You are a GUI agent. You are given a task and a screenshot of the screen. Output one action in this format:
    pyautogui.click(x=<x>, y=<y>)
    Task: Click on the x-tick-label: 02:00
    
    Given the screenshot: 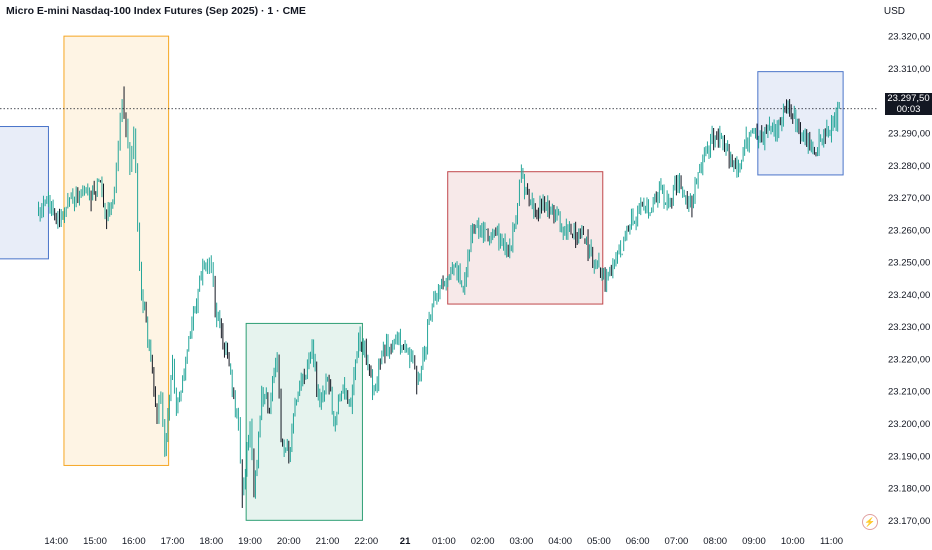 What is the action you would take?
    pyautogui.click(x=483, y=541)
    